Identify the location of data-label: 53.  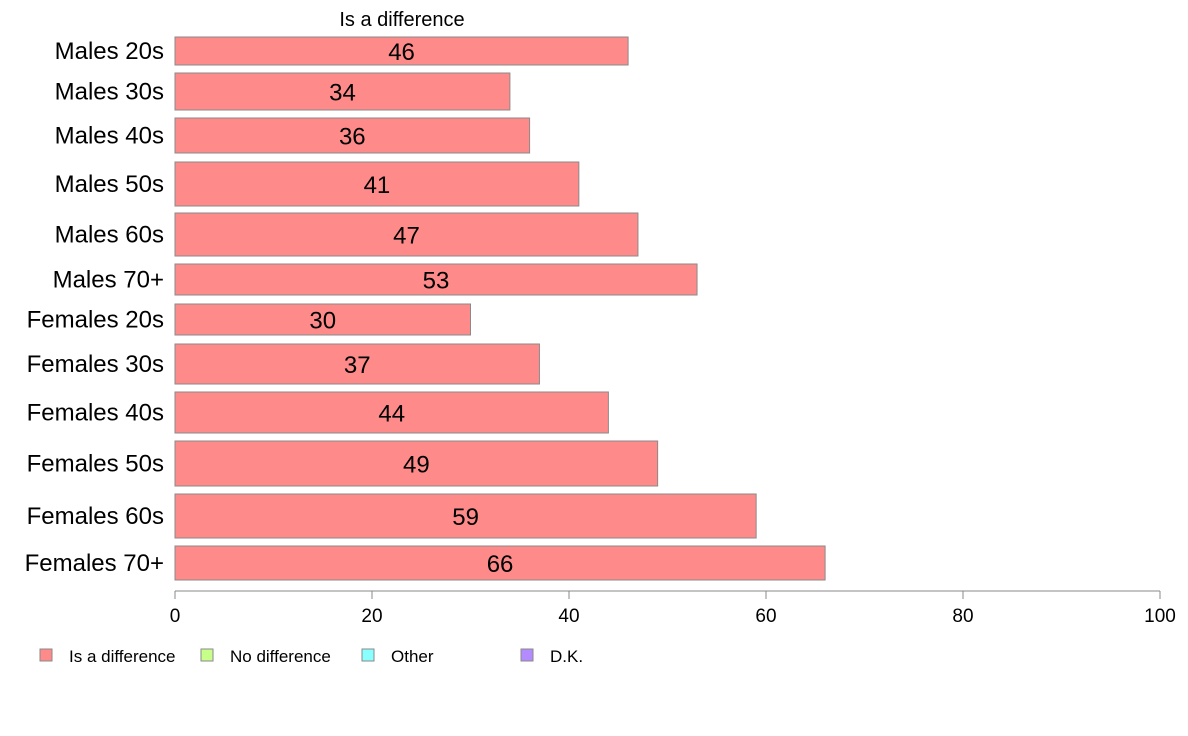
(436, 281).